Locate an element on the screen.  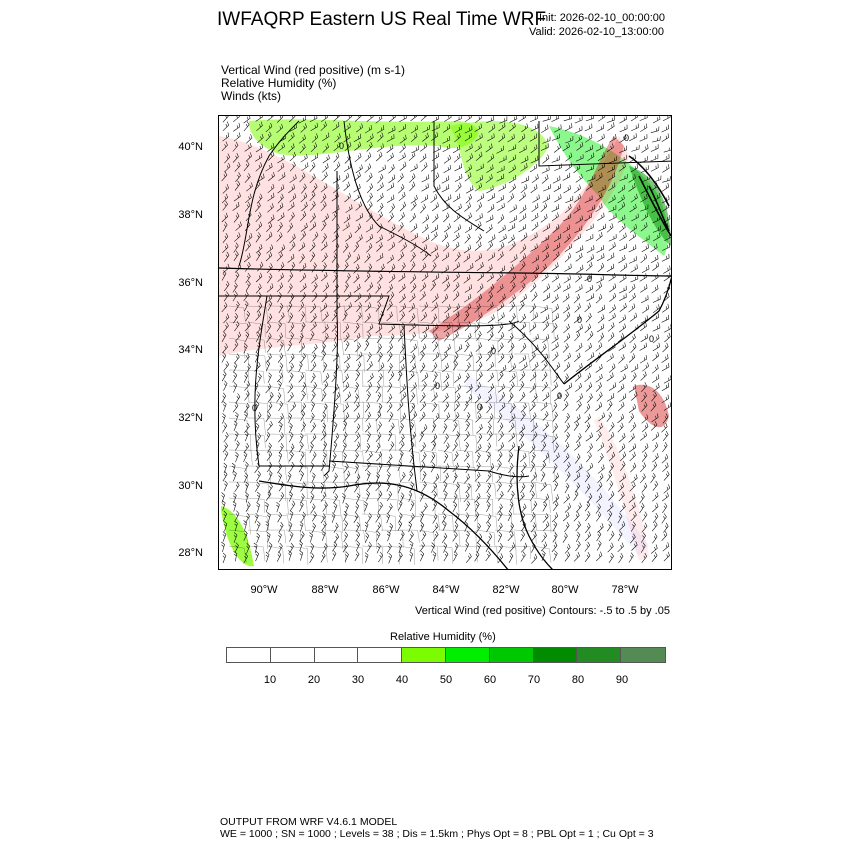
lat-label-36n: 36°N is located at coordinates (190, 283).